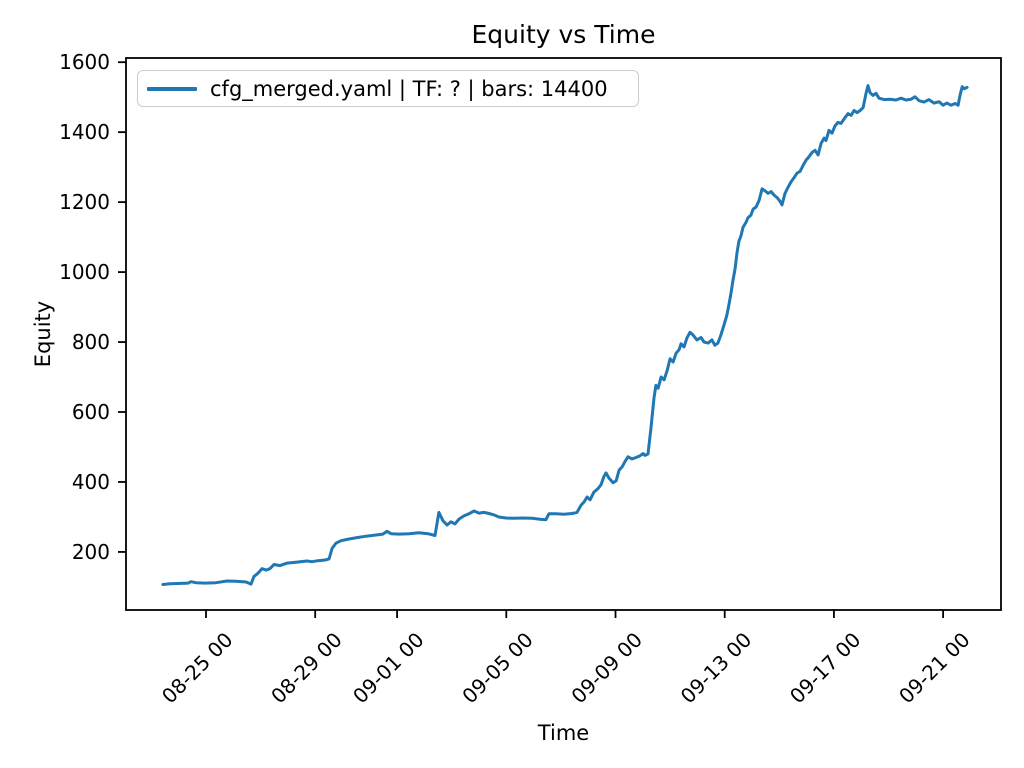 This screenshot has width=1024, height=768. I want to click on legend-line-sample-icon, so click(172, 88).